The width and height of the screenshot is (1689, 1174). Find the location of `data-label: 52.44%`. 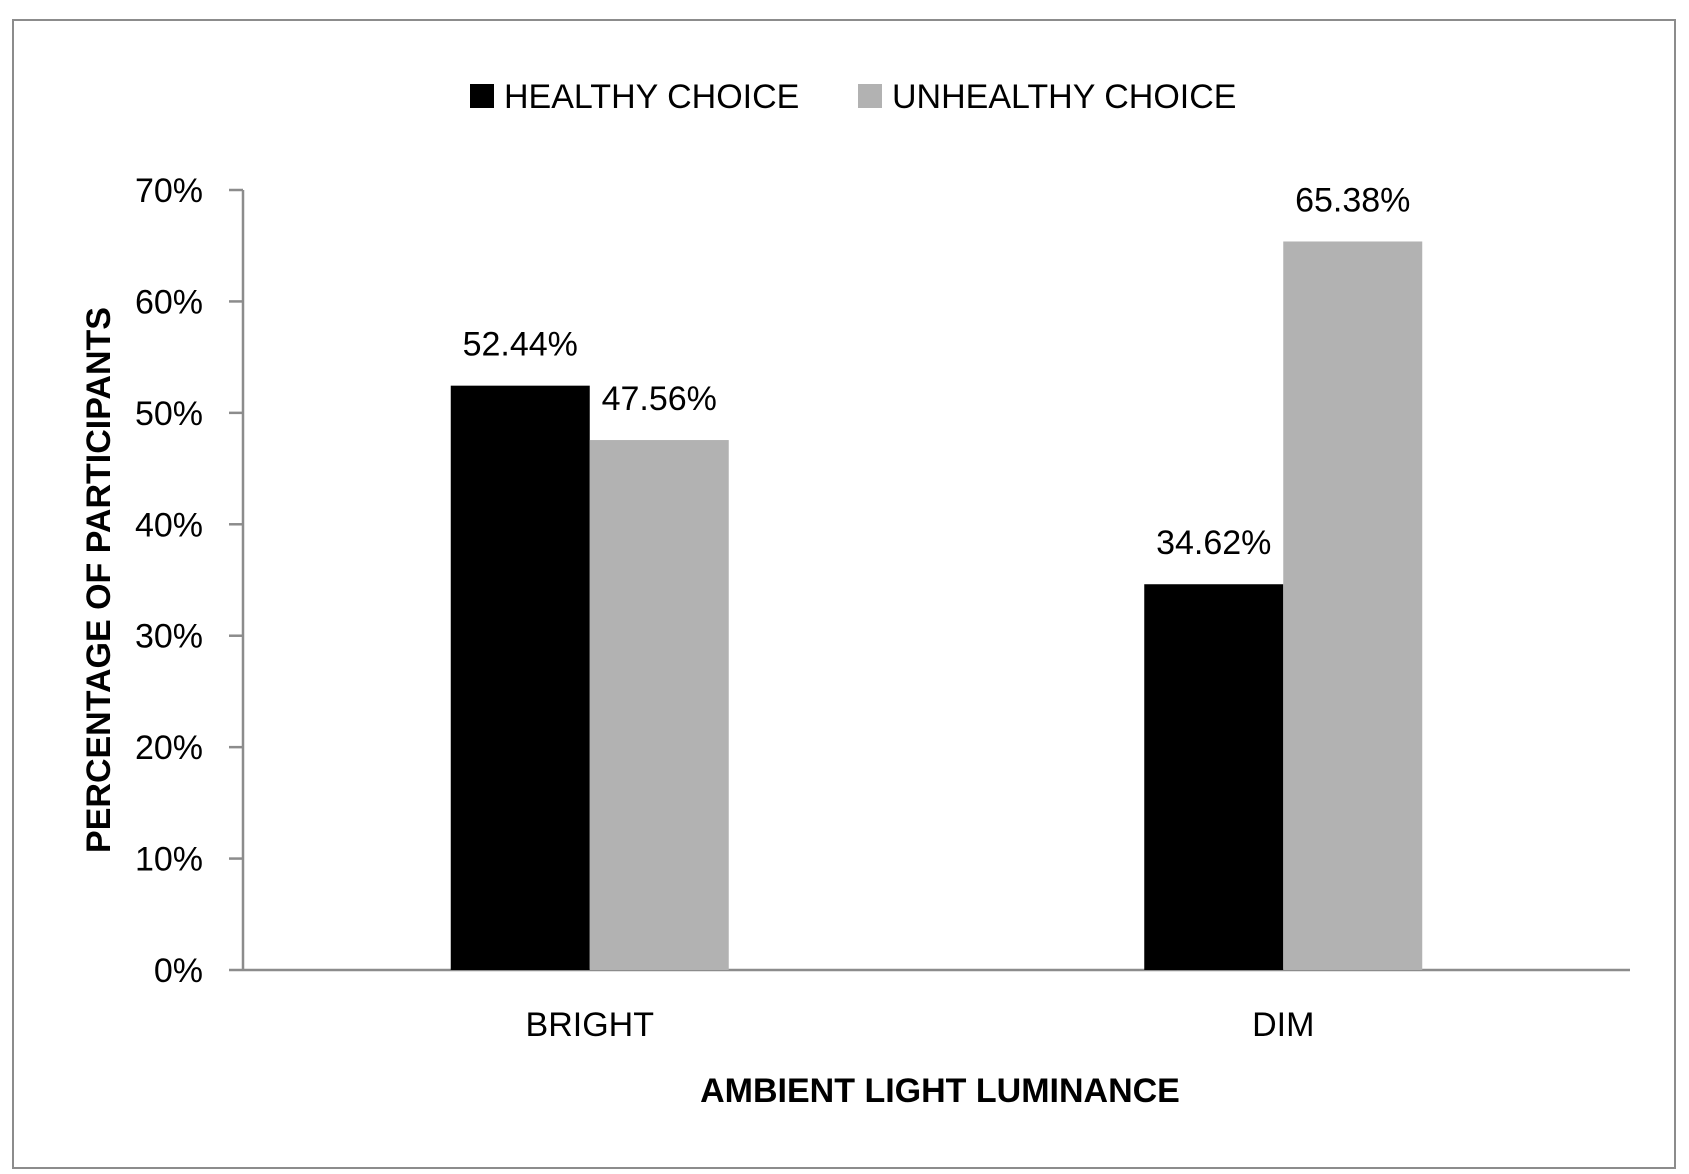

data-label: 52.44% is located at coordinates (520, 345).